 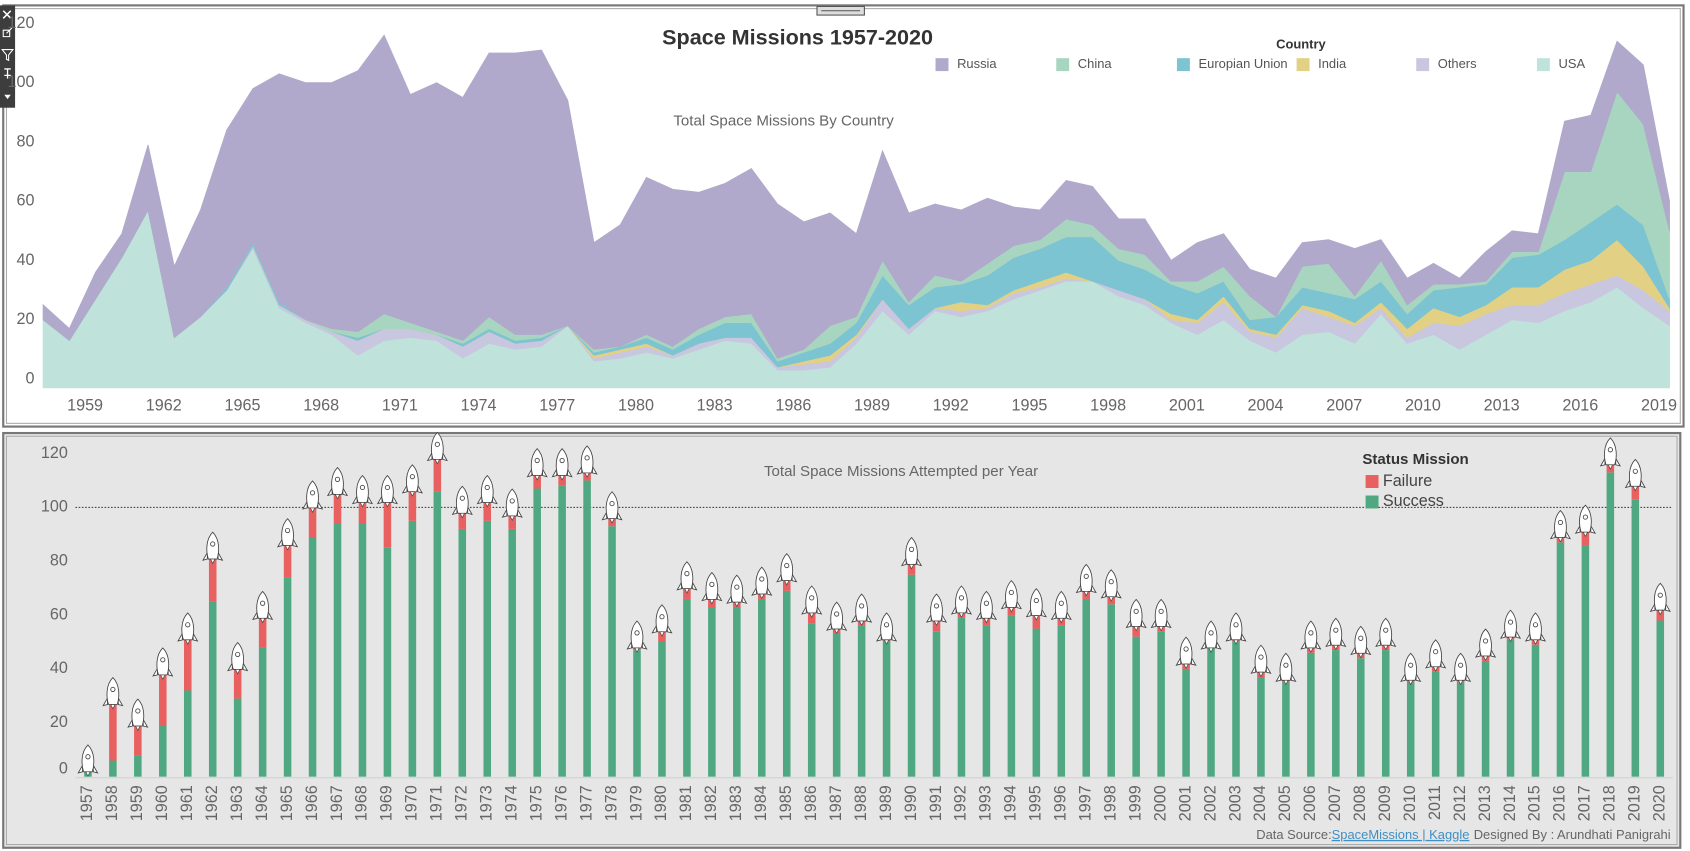 I want to click on y-tick-label: 100, so click(x=21, y=82).